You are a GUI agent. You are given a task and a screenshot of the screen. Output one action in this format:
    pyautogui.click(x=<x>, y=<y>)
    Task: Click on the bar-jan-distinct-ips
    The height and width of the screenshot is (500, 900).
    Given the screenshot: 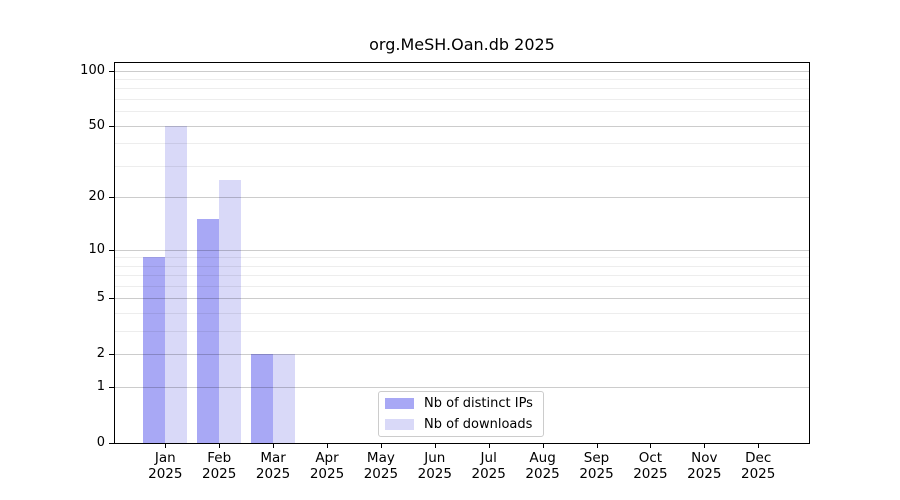 What is the action you would take?
    pyautogui.click(x=154, y=350)
    